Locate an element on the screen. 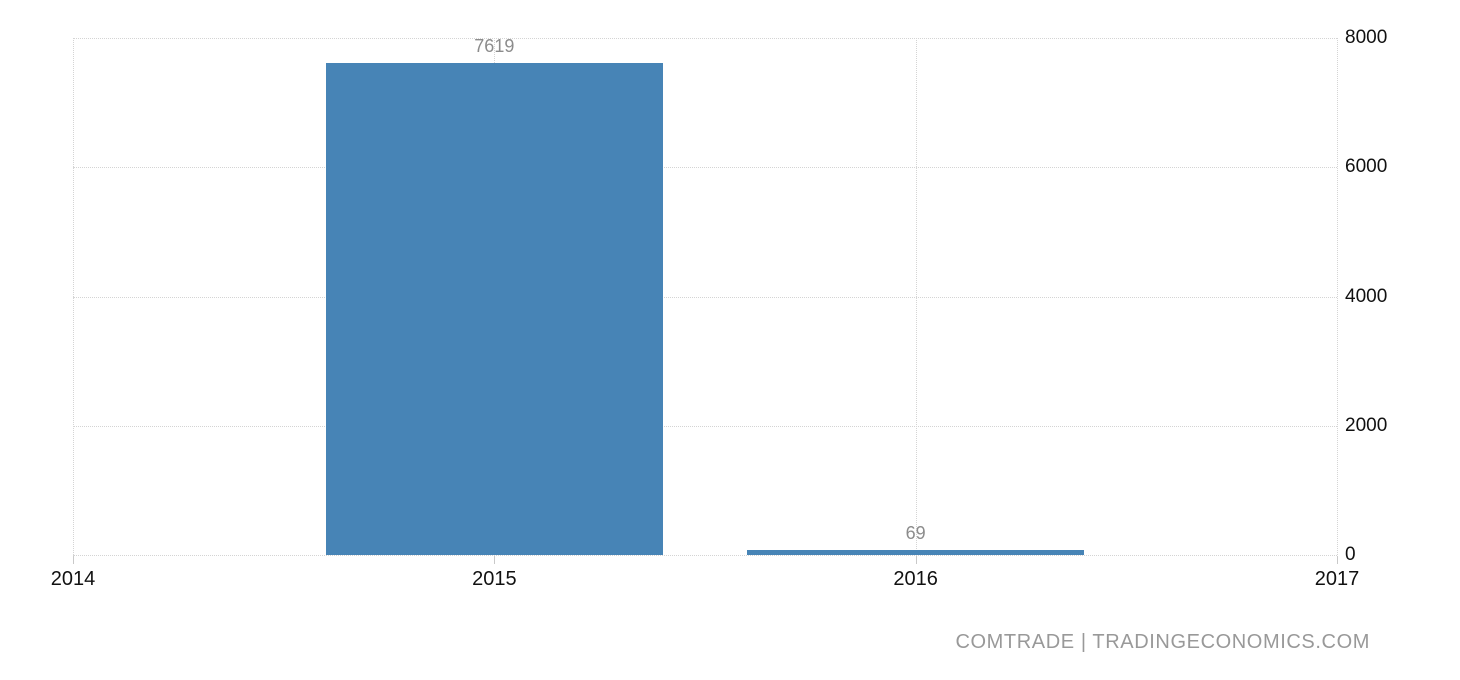  bar-value-label-2016: 69 is located at coordinates (915, 533).